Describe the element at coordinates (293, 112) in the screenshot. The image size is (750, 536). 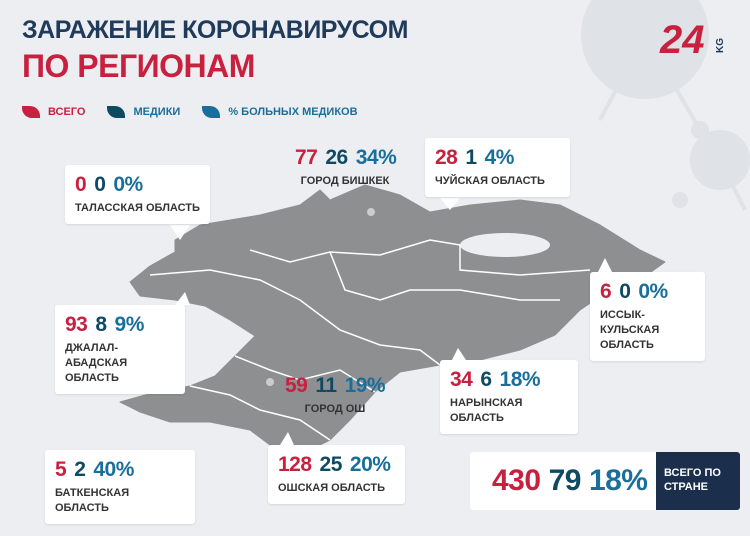
I see `legend-label: % БОЛЬНЫХ МЕДИКОВ` at that location.